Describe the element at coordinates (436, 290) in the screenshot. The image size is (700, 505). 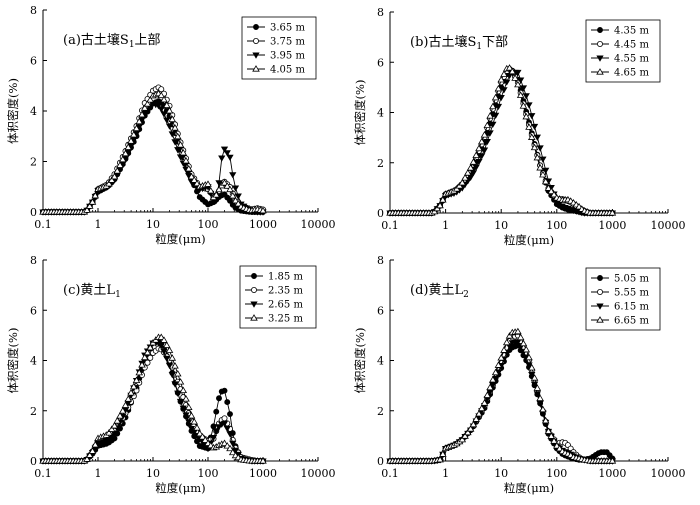
I see `panel-title-main: (d)黄土L` at that location.